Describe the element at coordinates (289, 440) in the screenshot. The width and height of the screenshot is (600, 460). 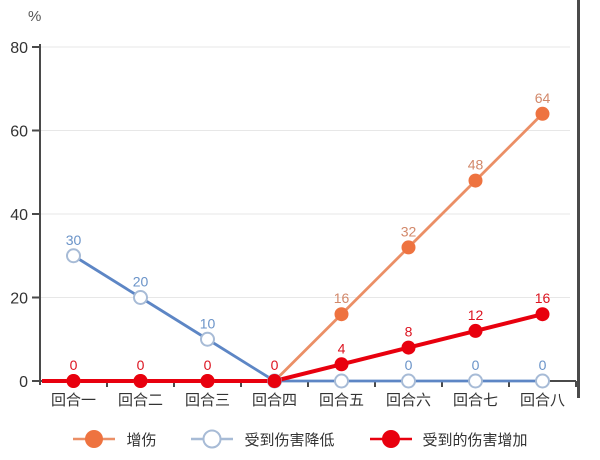
I see `legend-label: 受到伤害降低` at that location.